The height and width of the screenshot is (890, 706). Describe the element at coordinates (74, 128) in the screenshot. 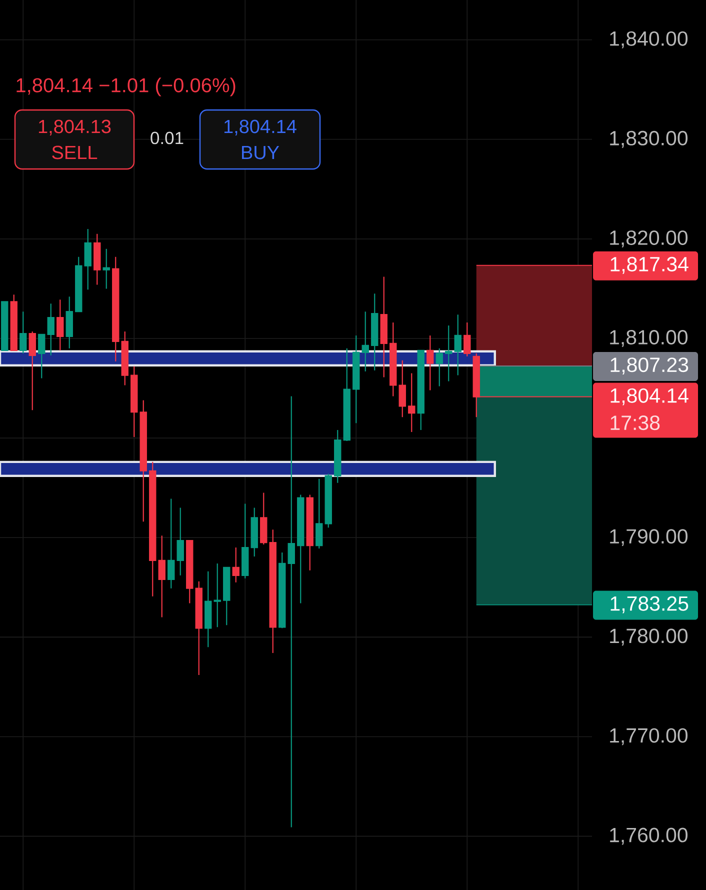

I see `annotation: 1,804.13` at that location.